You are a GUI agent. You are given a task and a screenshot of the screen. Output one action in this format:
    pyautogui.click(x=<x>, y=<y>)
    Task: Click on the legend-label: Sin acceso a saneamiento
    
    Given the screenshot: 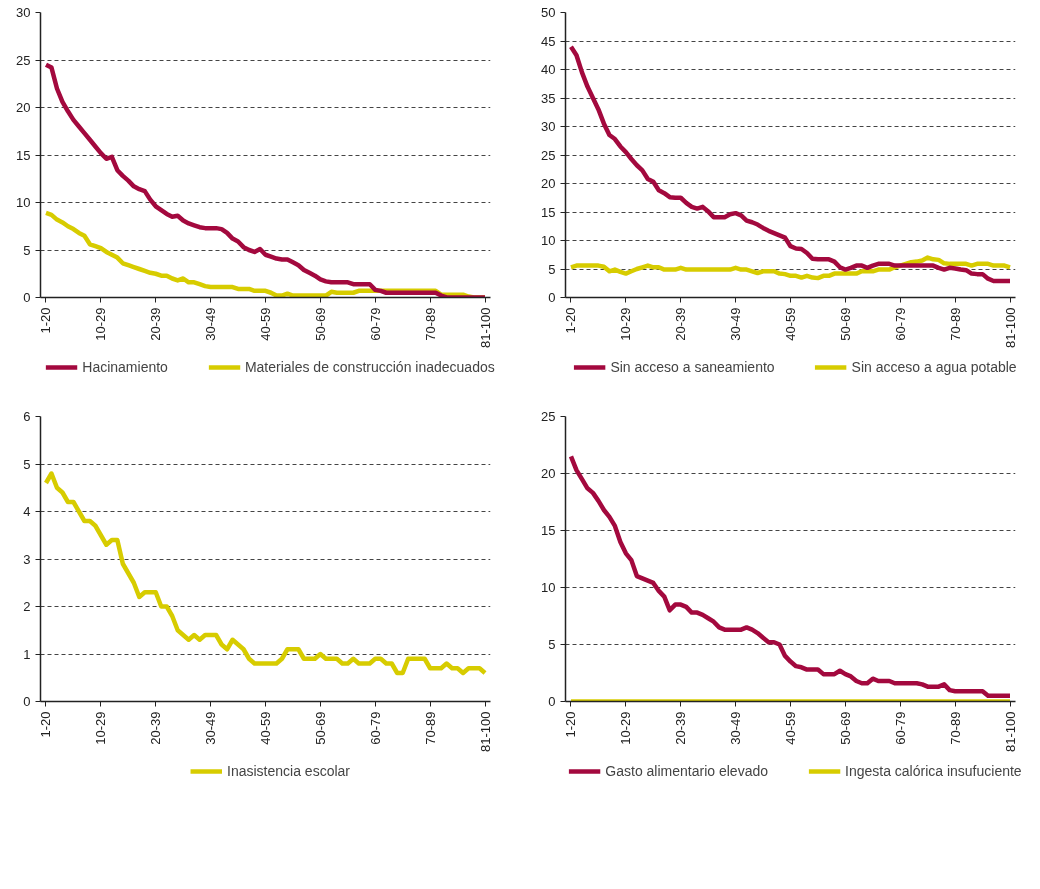 What is the action you would take?
    pyautogui.click(x=692, y=367)
    